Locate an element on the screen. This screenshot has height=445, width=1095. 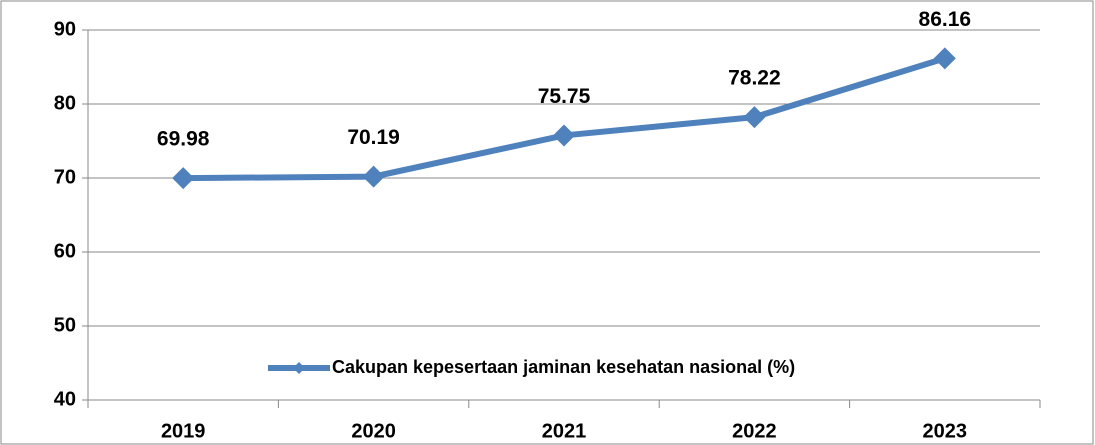
data-label: 75.75 is located at coordinates (564, 96).